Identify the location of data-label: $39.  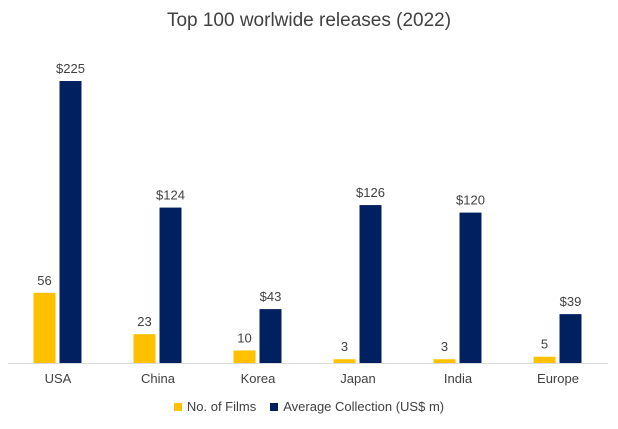
(571, 301).